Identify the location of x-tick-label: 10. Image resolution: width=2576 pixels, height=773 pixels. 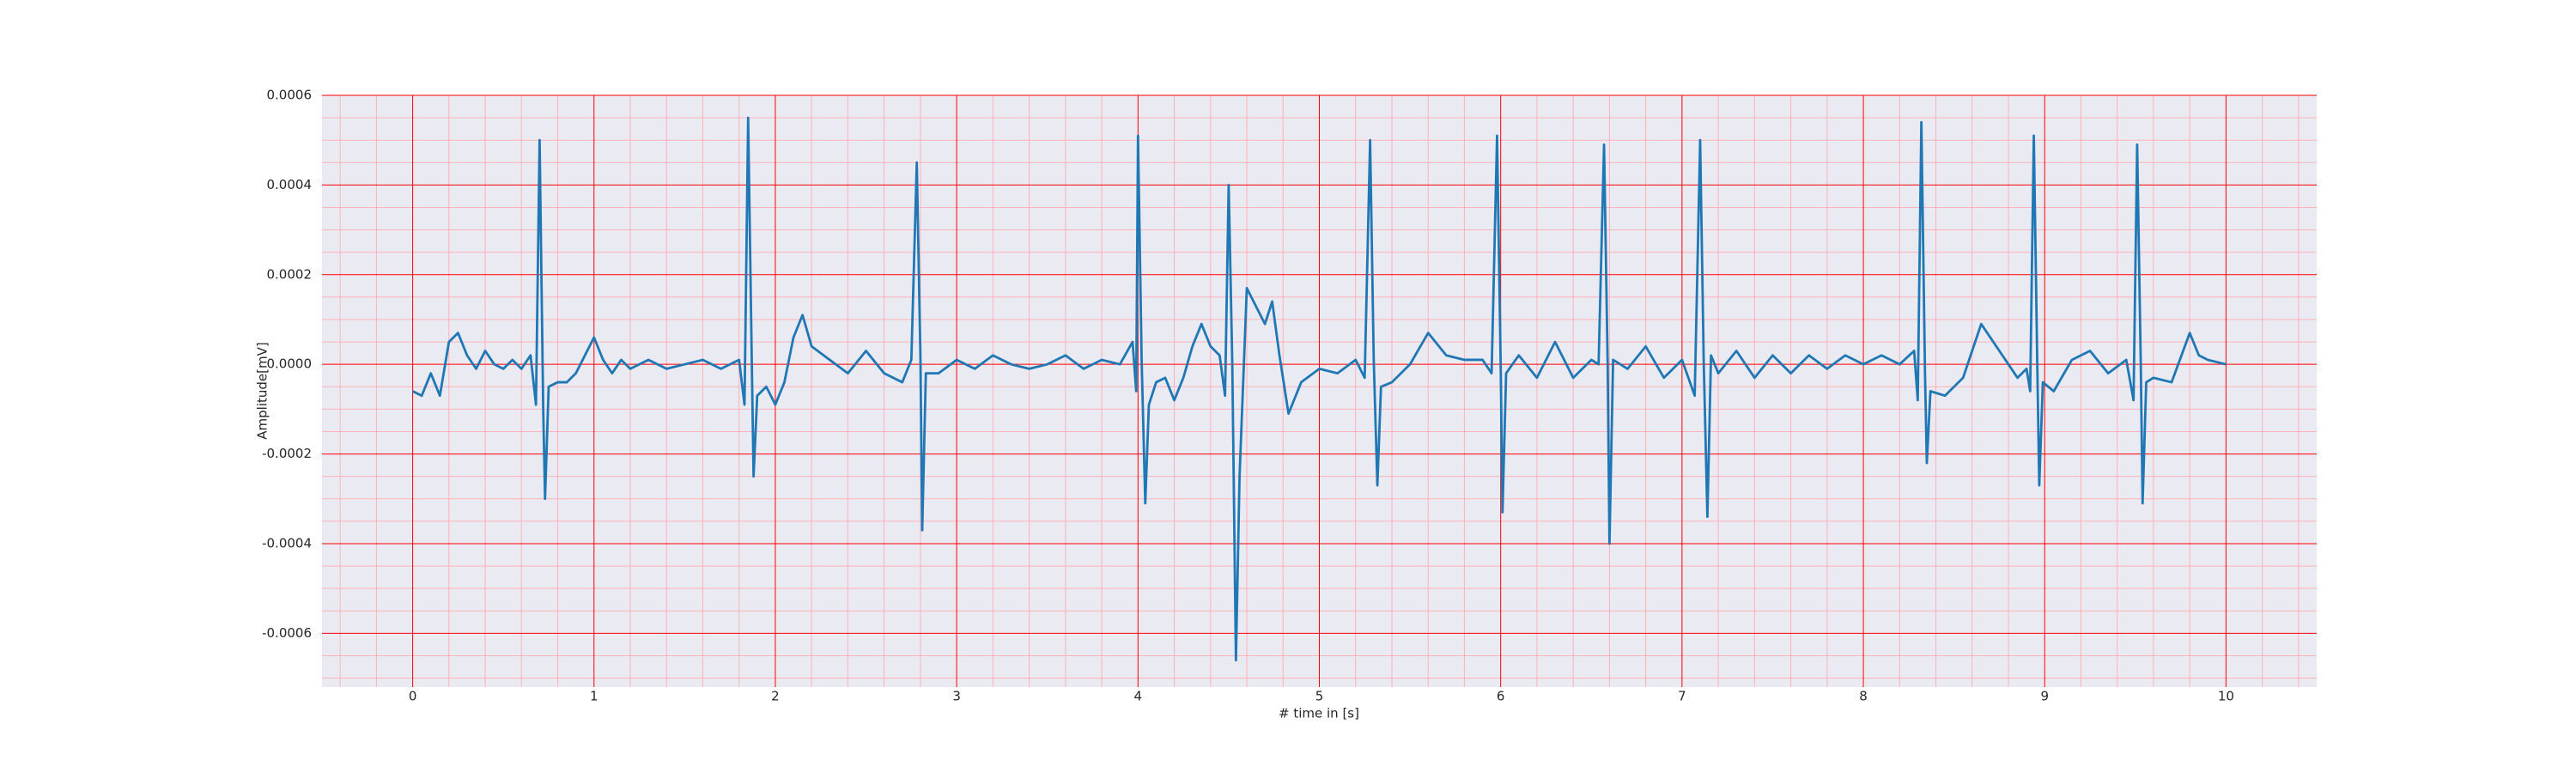
(2226, 696).